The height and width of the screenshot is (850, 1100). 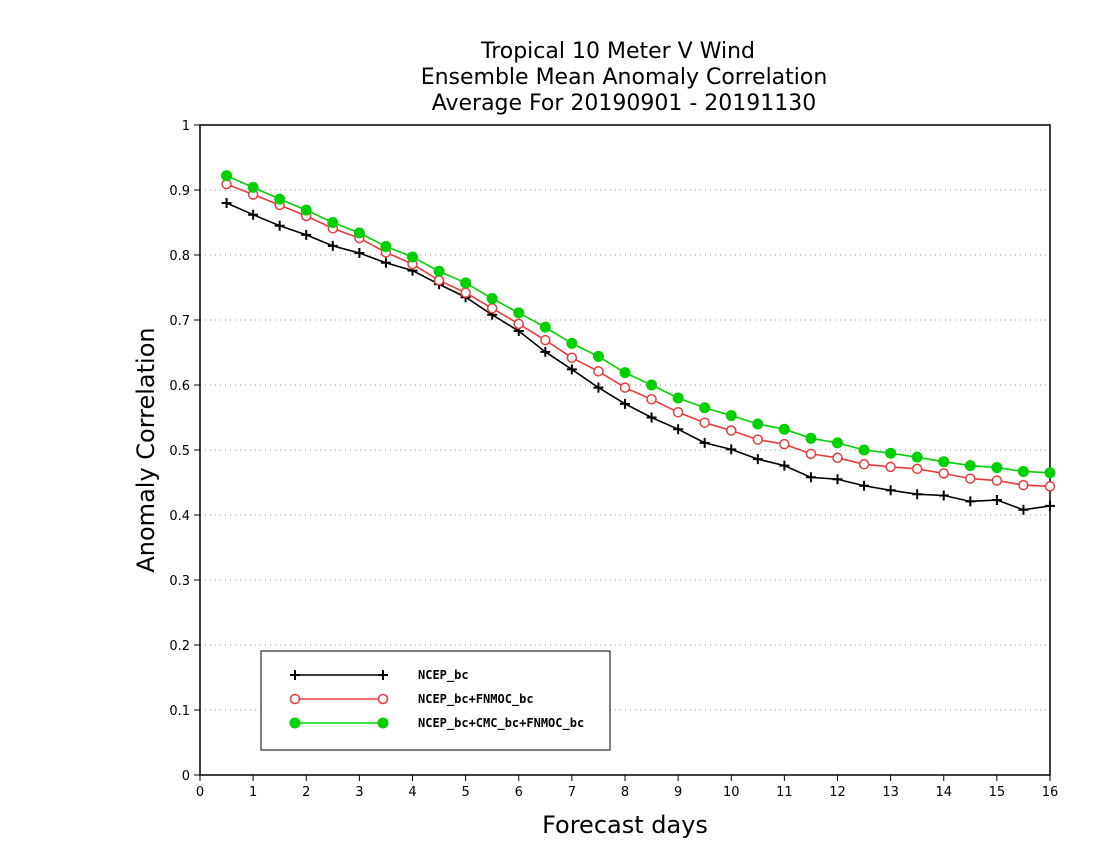 What do you see at coordinates (443, 675) in the screenshot?
I see `legend-label: NCEP_bc` at bounding box center [443, 675].